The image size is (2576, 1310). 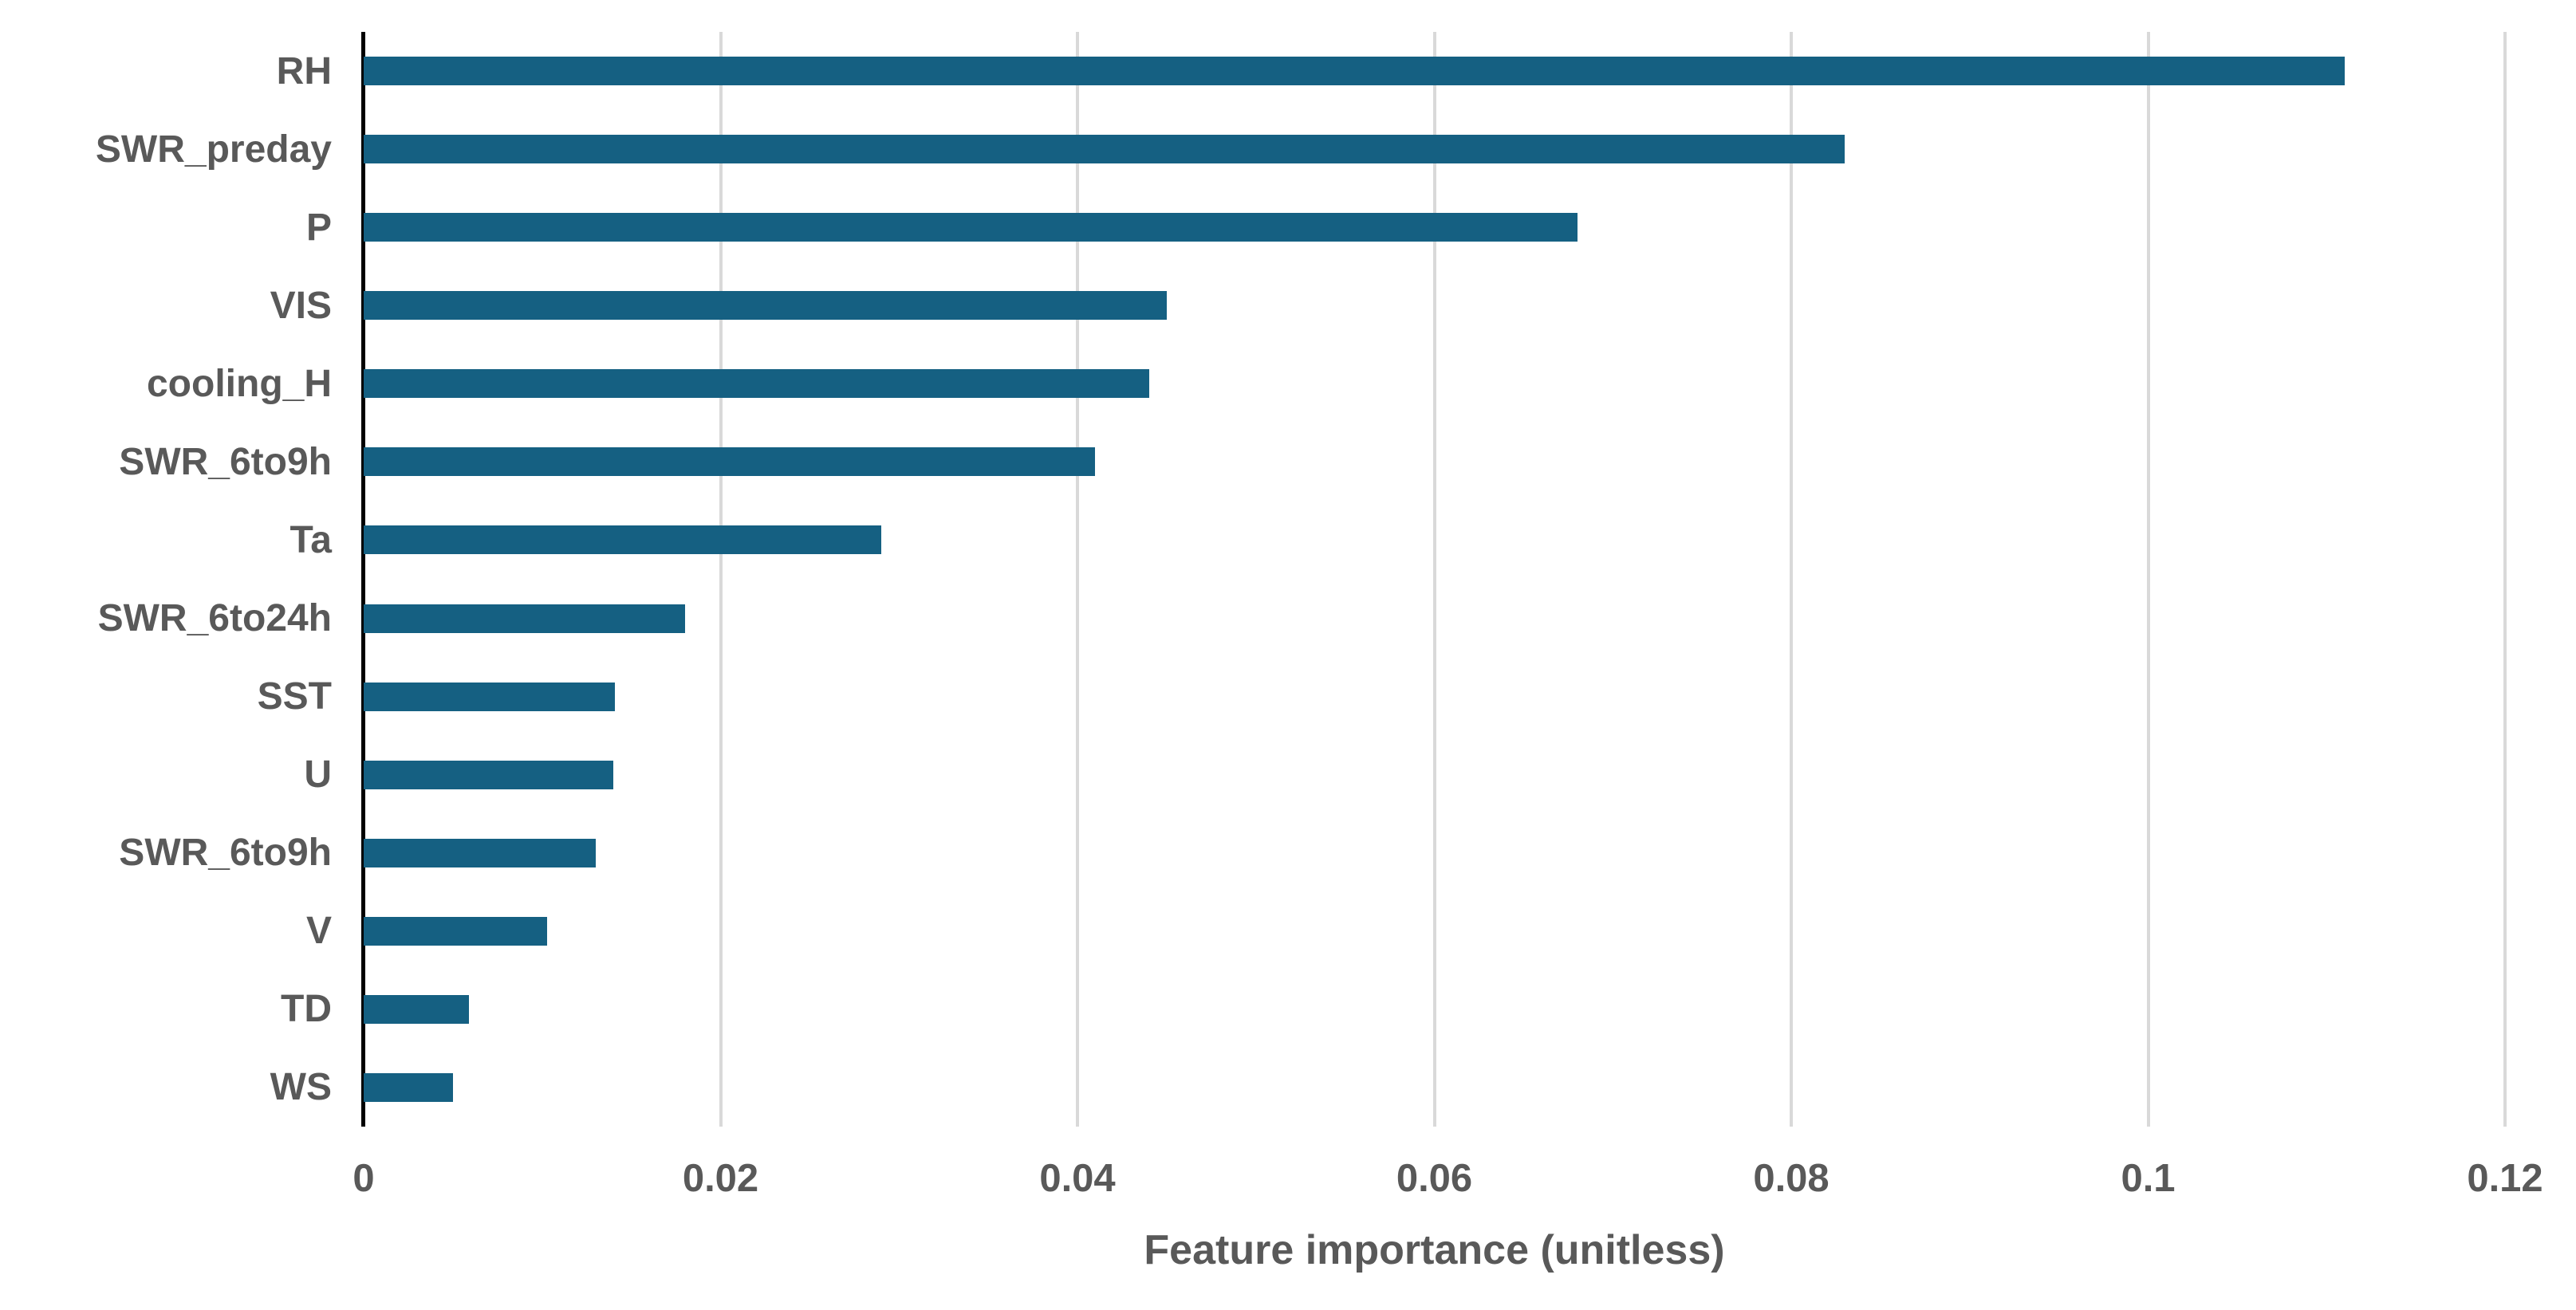 I want to click on bar-ws, so click(x=408, y=1087).